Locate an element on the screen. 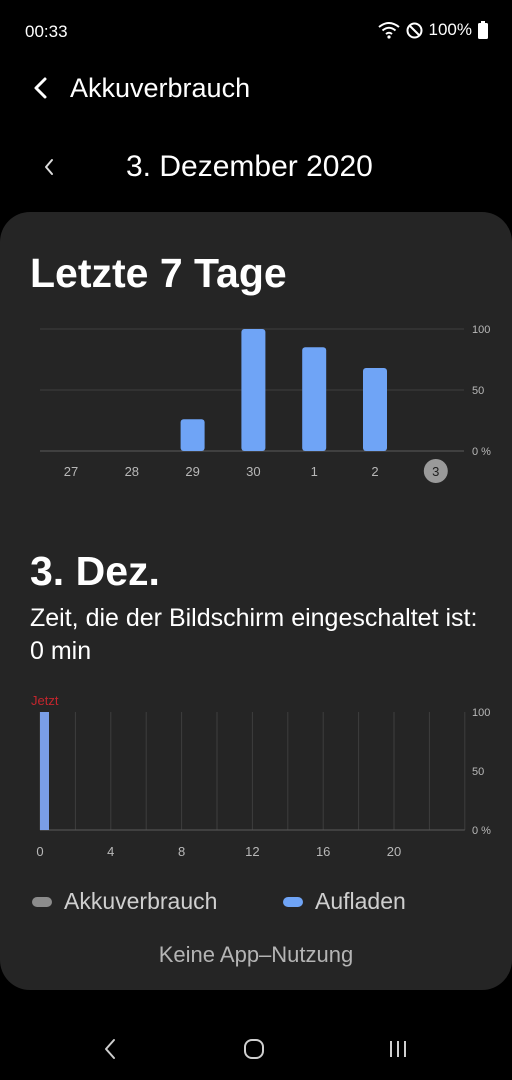  status-time: 00:33 is located at coordinates (46, 31).